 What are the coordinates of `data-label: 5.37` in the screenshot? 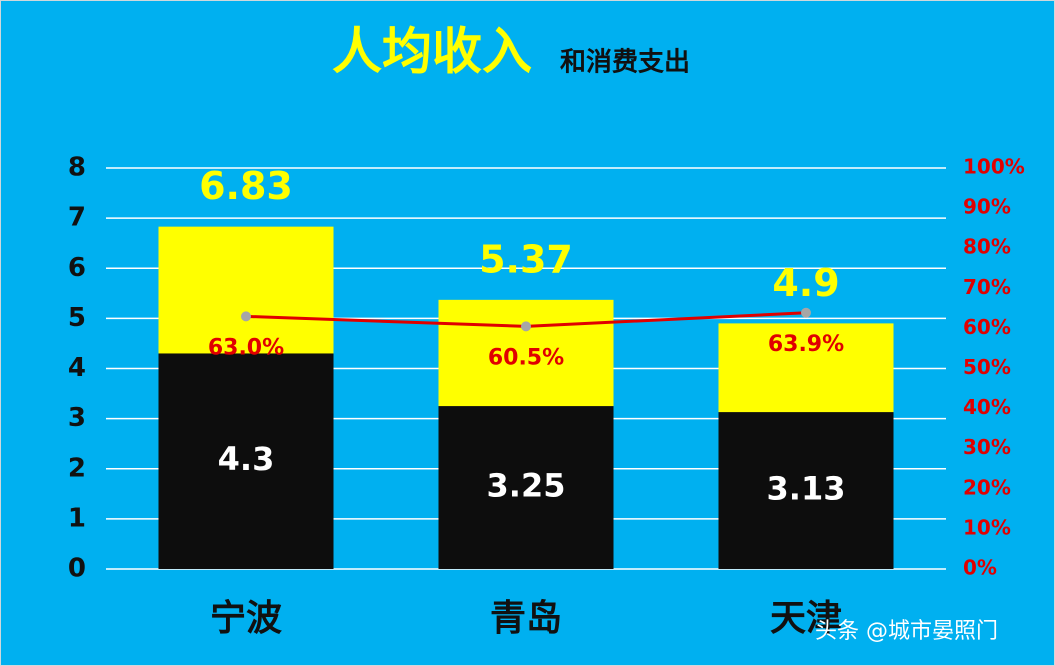 It's located at (526, 259).